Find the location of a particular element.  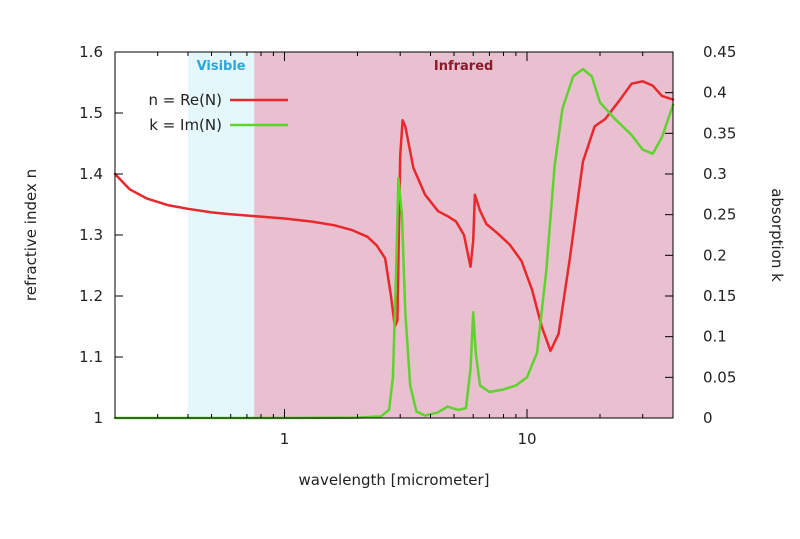

infrared-region-label: Infrared is located at coordinates (463, 66).